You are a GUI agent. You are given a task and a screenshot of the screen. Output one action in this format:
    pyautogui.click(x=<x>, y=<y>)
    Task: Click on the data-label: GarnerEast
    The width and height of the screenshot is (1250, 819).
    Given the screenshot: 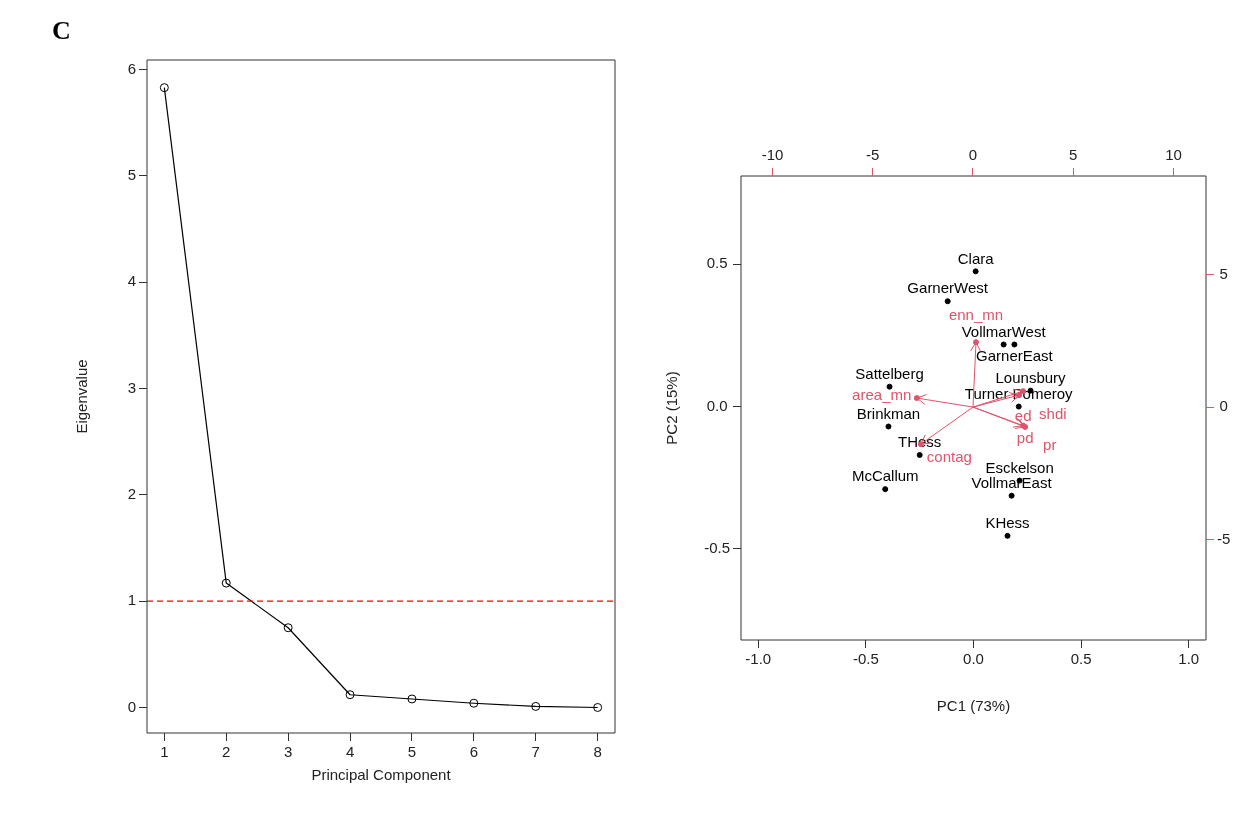 What is the action you would take?
    pyautogui.click(x=1015, y=355)
    